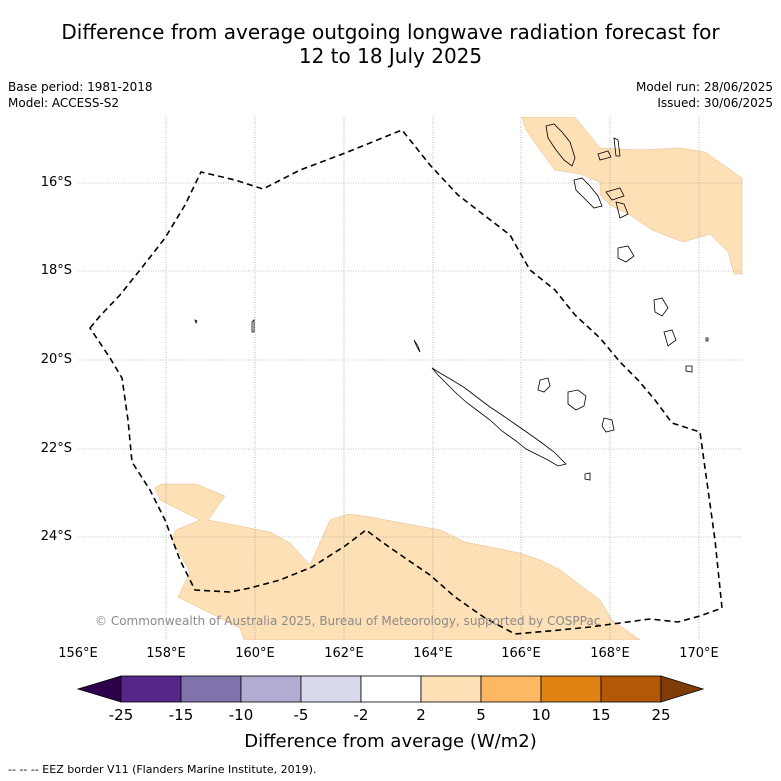 The height and width of the screenshot is (781, 781). Describe the element at coordinates (541, 715) in the screenshot. I see `colorbar-tick-label: 10` at that location.